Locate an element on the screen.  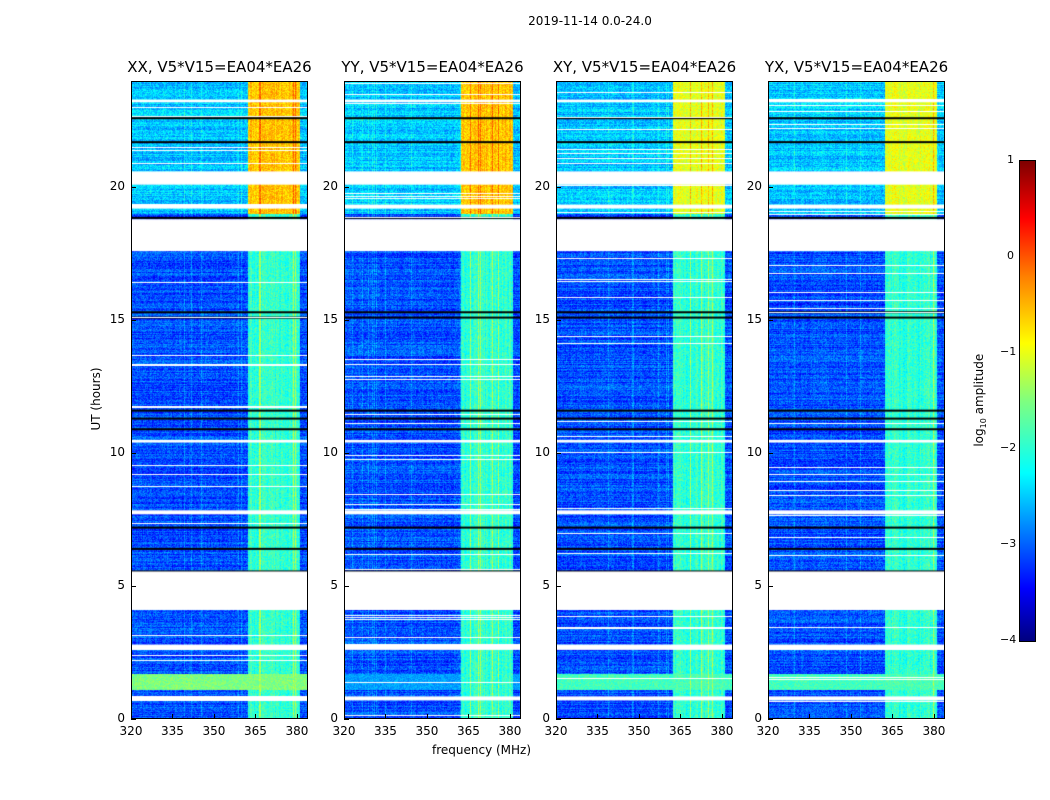
panel-title: XX, V5*V15=EA04*EA26 is located at coordinates (219, 67).